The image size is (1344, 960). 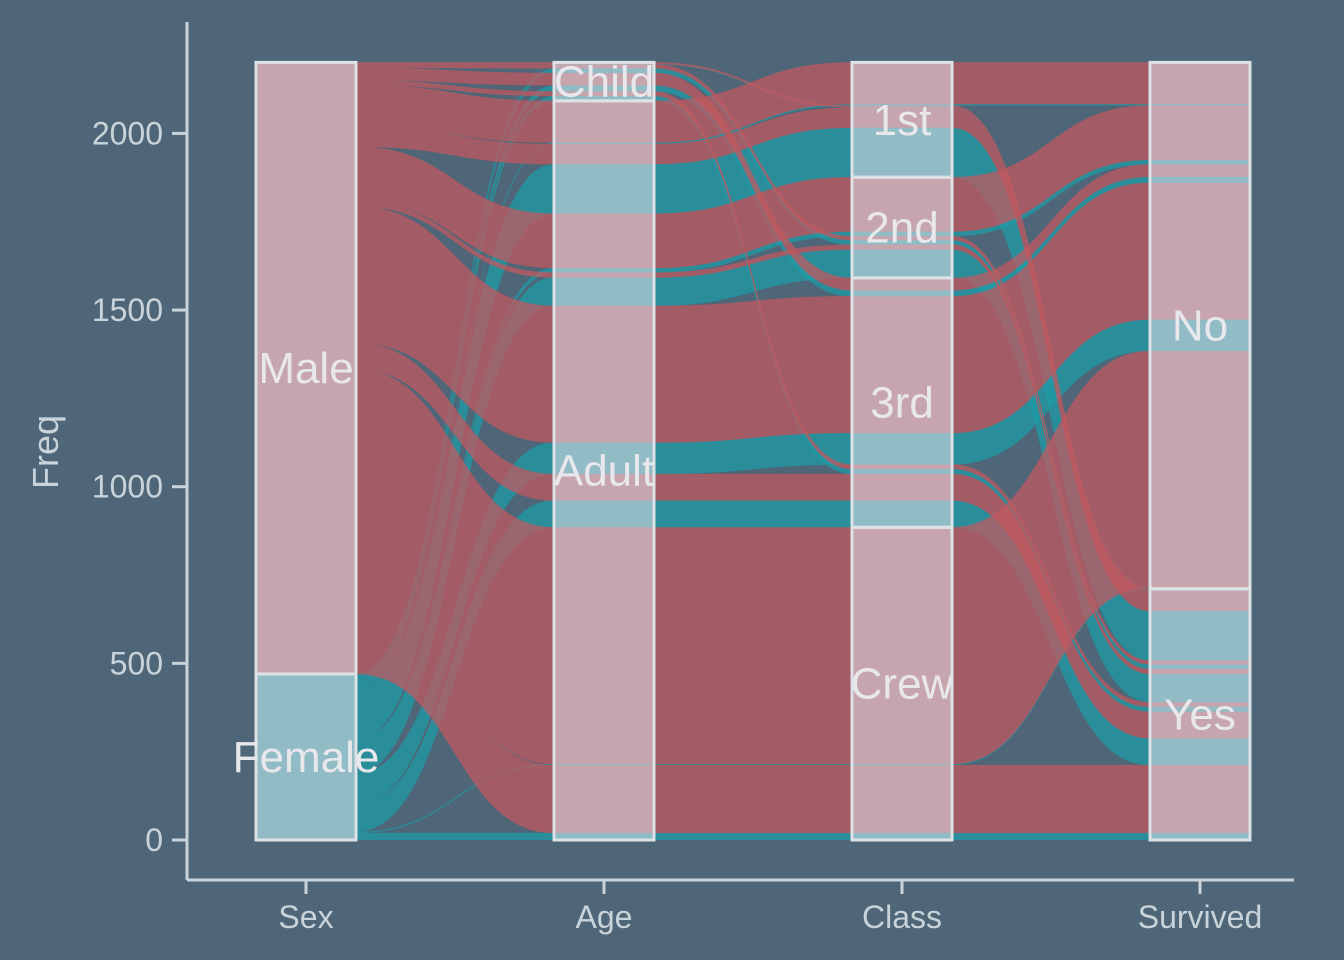 What do you see at coordinates (604, 470) in the screenshot?
I see `stratum-label-adult: Adult` at bounding box center [604, 470].